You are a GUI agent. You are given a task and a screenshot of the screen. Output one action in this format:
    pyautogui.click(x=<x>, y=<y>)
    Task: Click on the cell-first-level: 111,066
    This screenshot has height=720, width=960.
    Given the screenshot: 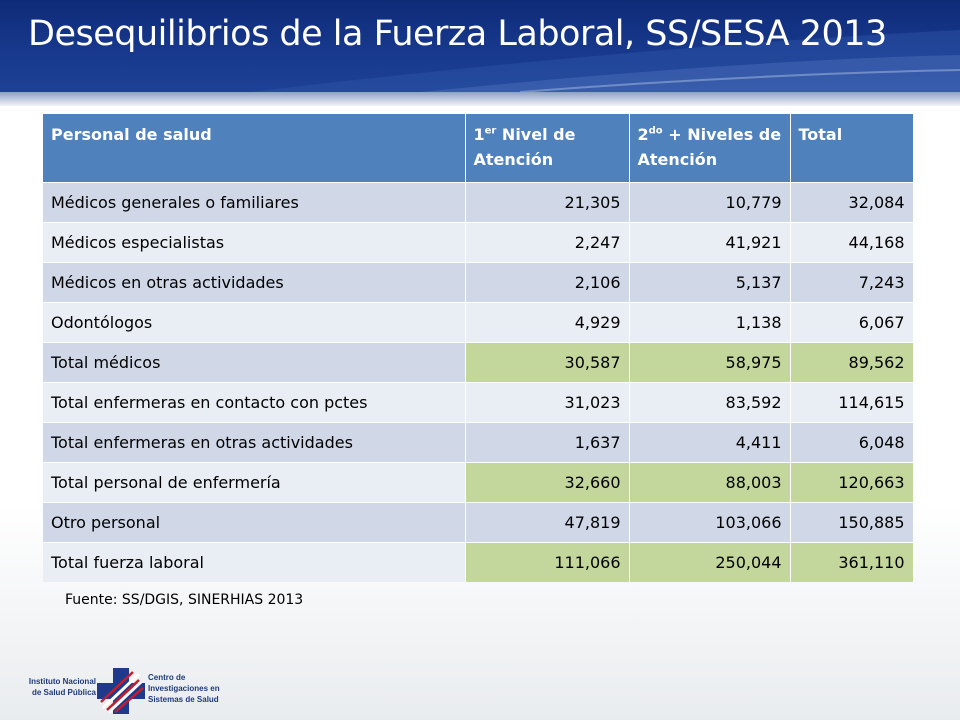 What is the action you would take?
    pyautogui.click(x=547, y=562)
    